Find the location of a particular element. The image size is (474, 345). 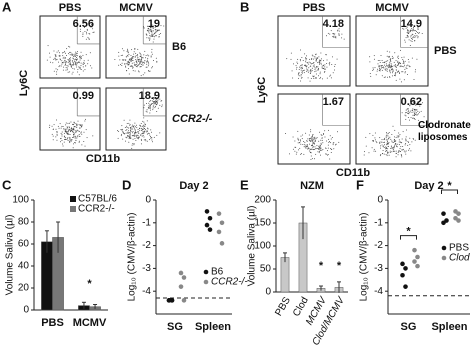

legend-swatch is located at coordinates (73, 209).